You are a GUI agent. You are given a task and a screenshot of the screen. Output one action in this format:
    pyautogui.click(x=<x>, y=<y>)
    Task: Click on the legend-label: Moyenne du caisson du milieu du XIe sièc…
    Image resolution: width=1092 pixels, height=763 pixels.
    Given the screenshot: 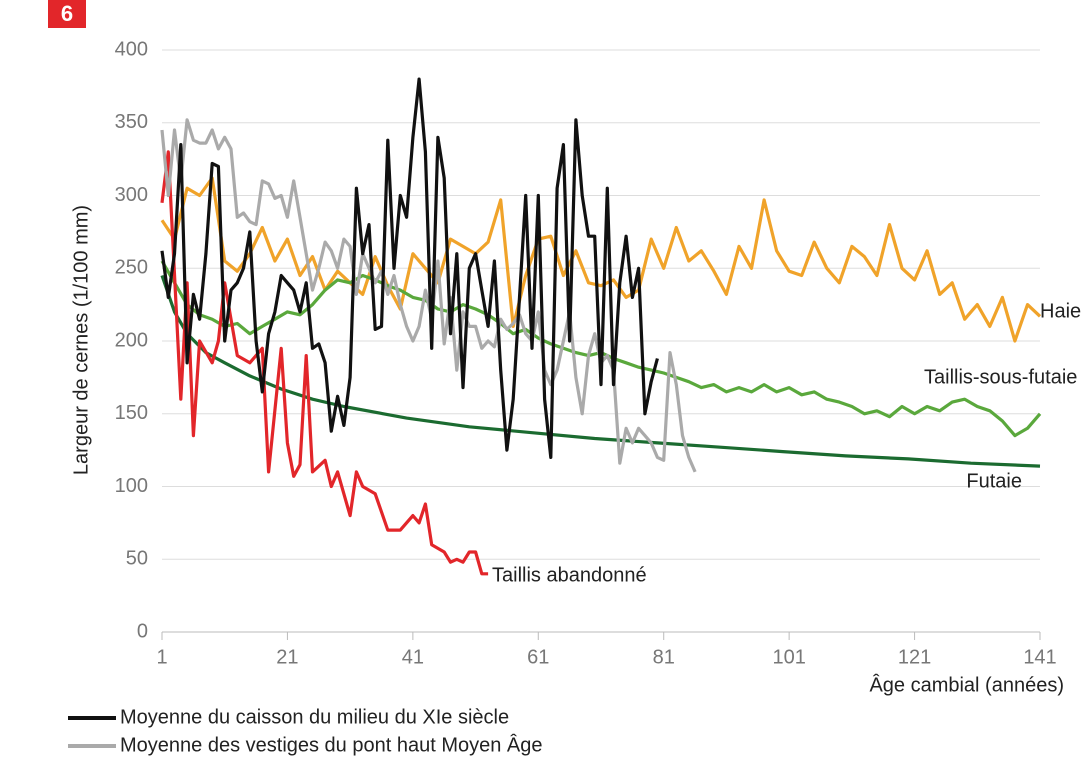 What is the action you would take?
    pyautogui.click(x=314, y=717)
    